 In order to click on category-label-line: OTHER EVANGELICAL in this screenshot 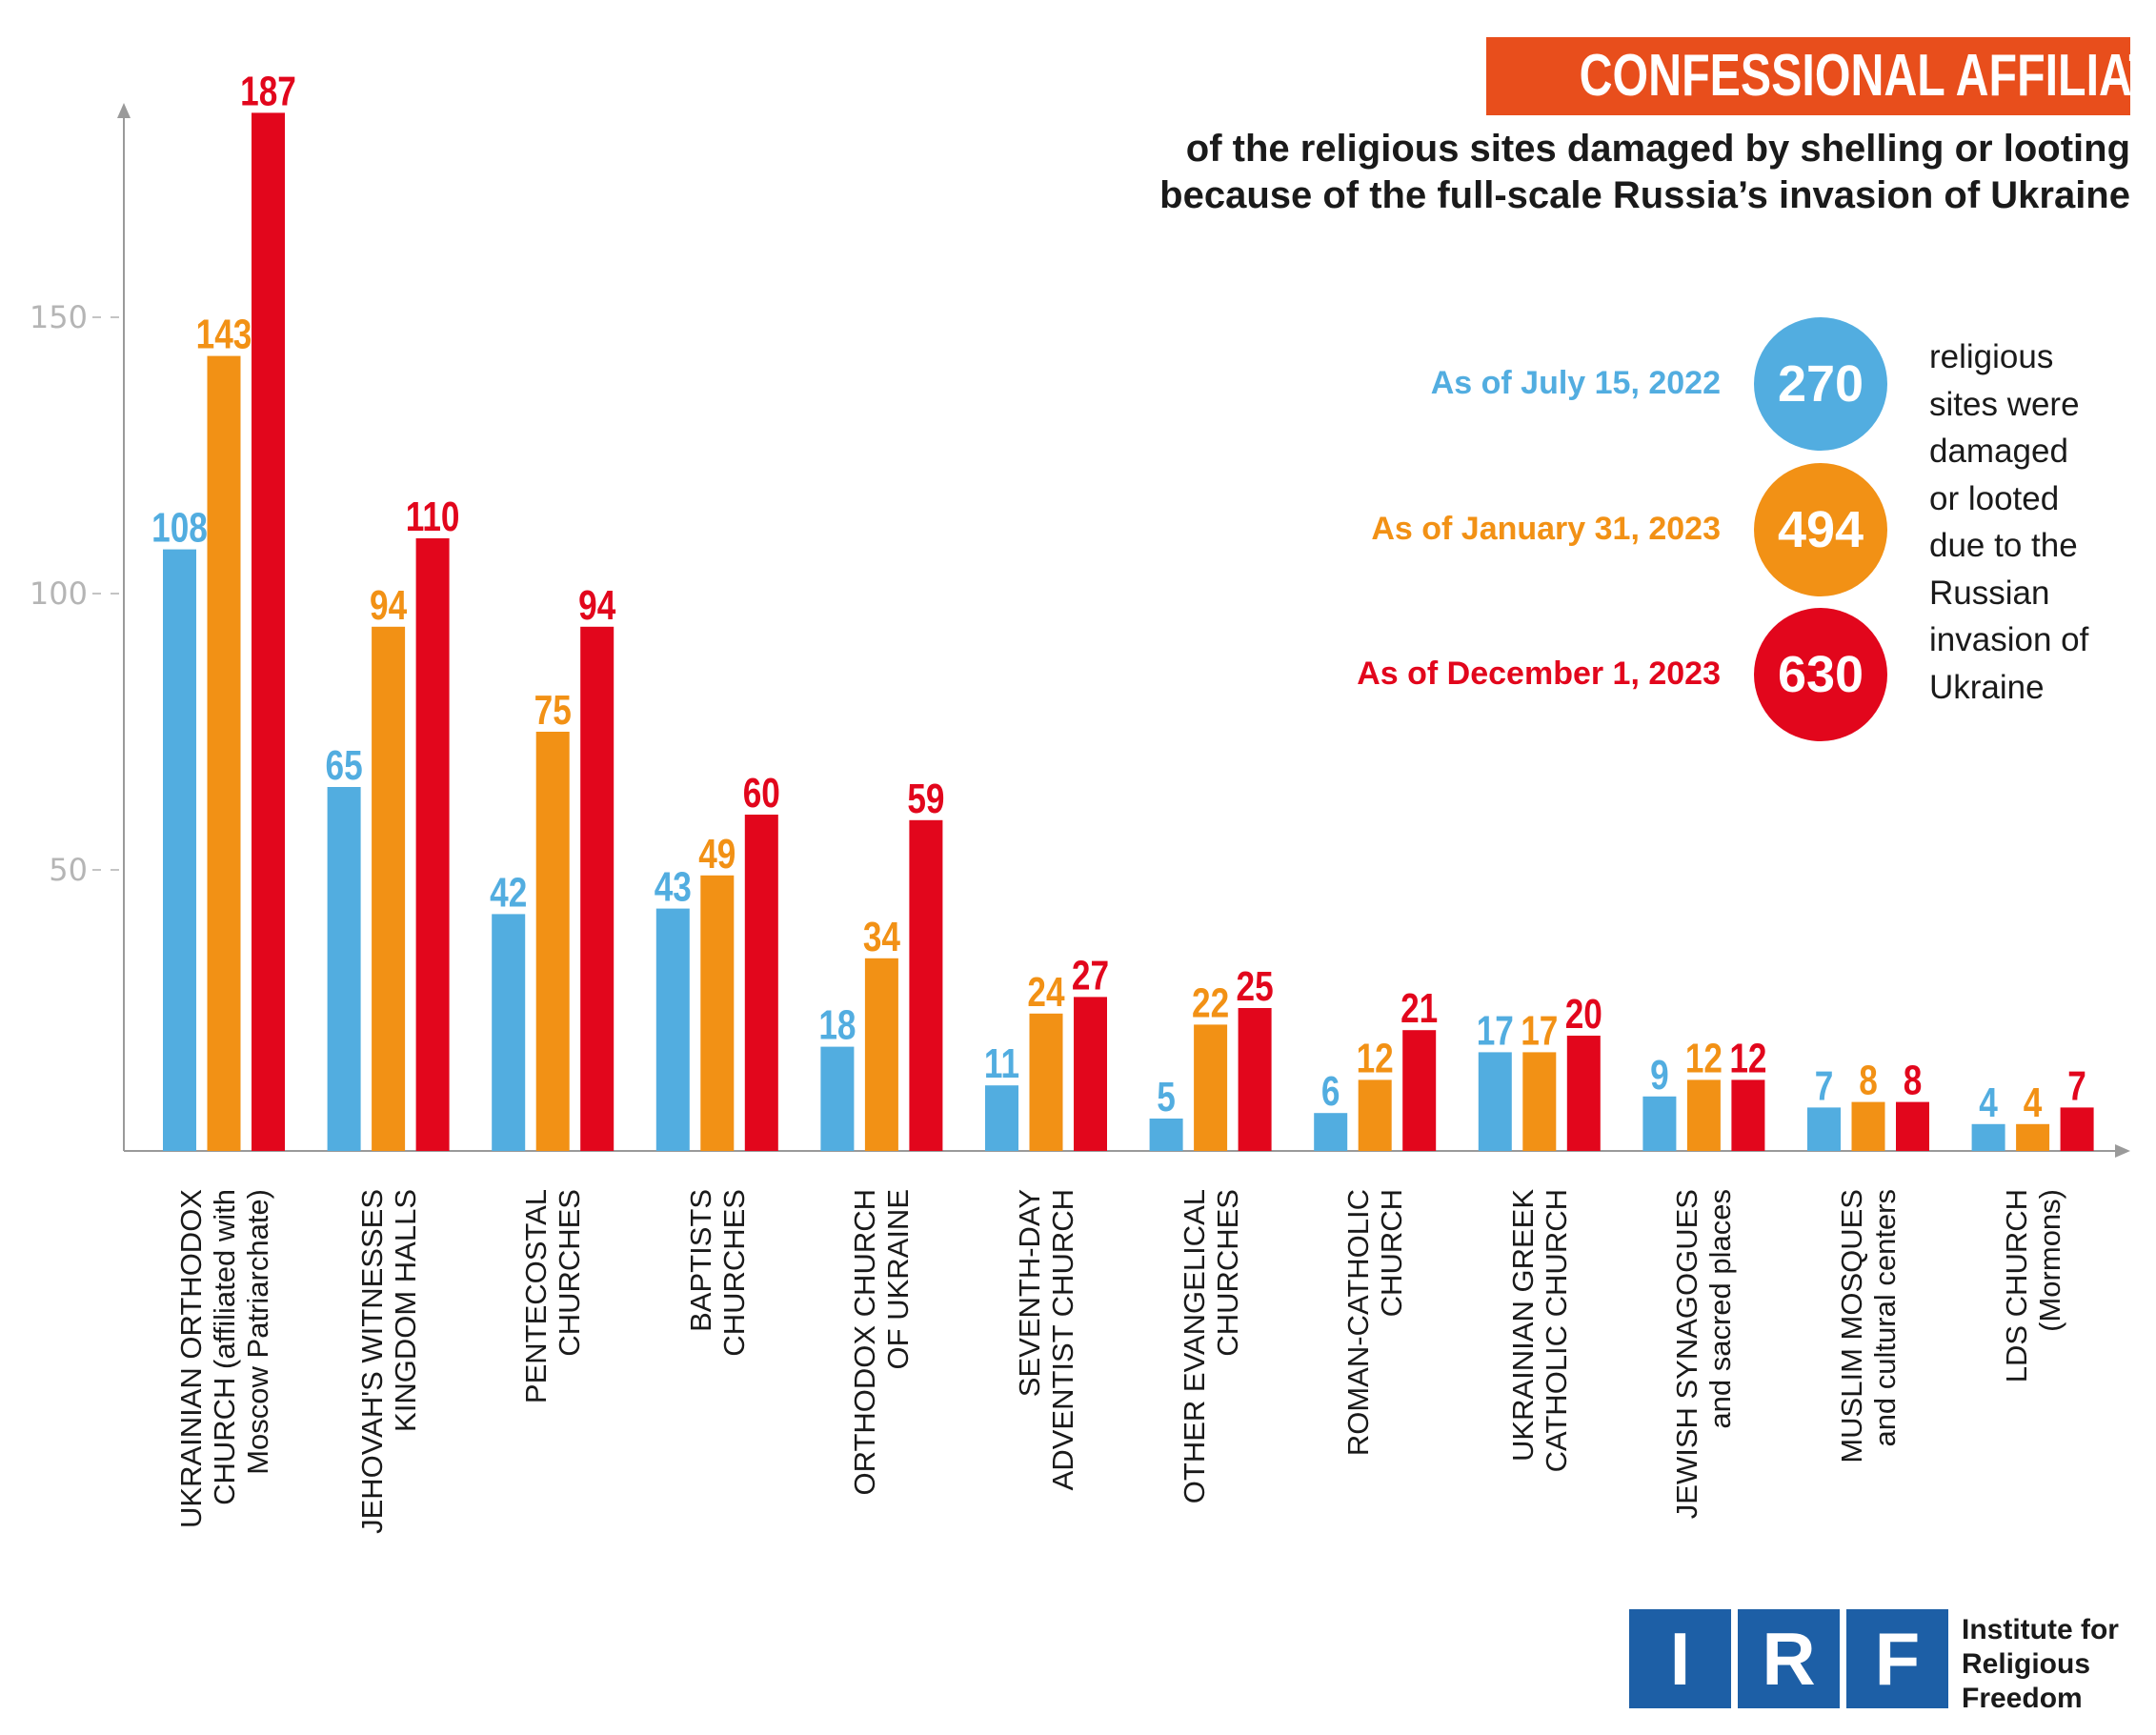, I will do `click(1194, 1346)`.